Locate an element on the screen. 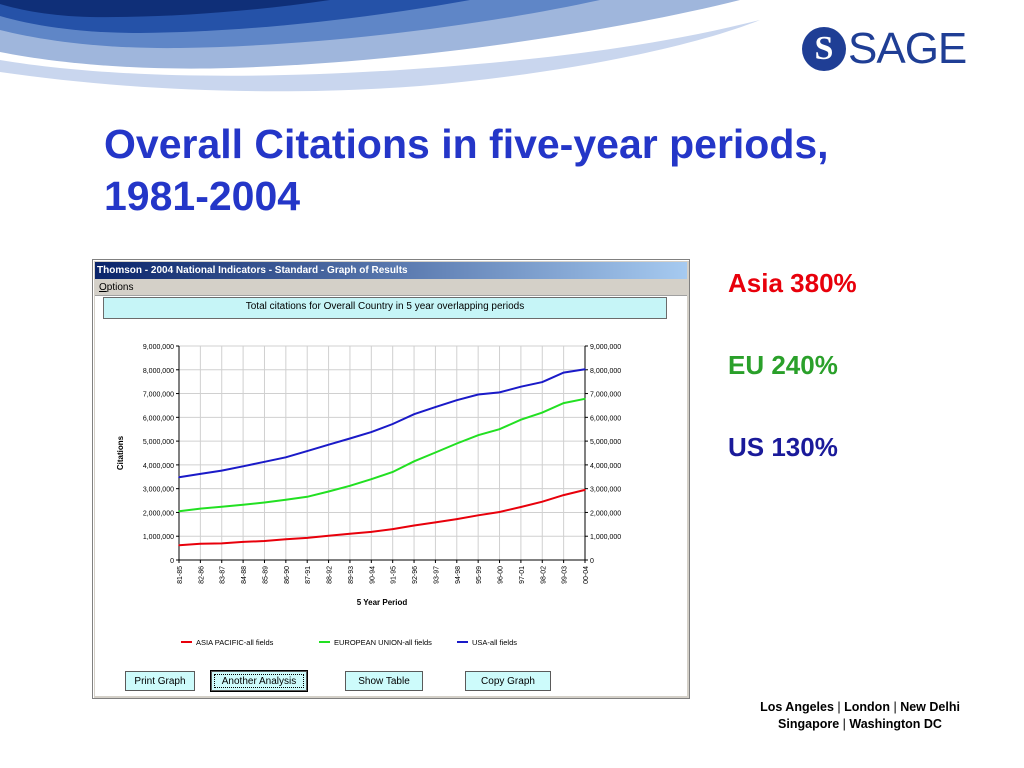 This screenshot has height=768, width=1024. x-tick-label: 95-99 is located at coordinates (479, 575).